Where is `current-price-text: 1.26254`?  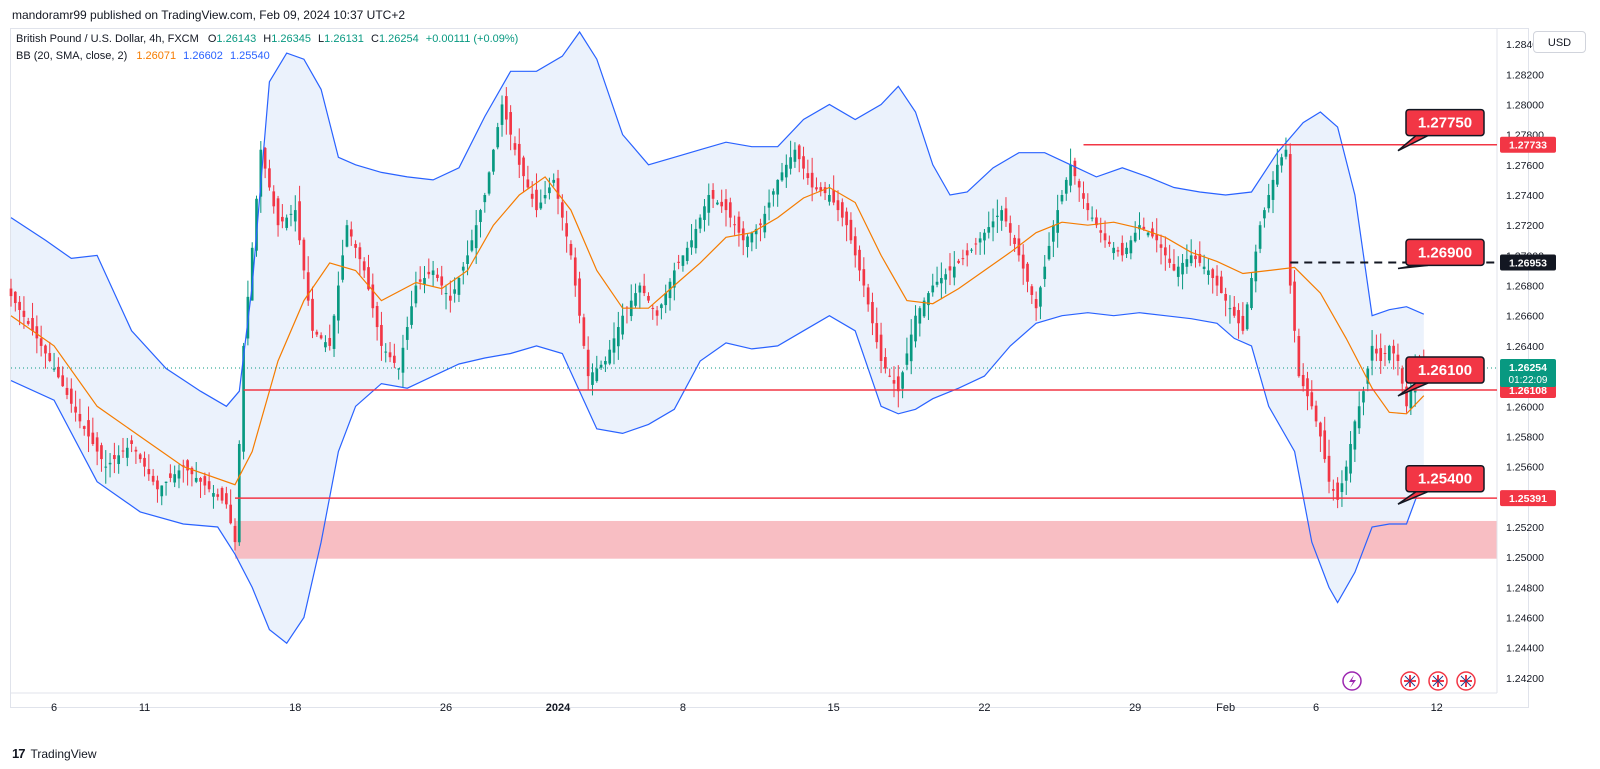 current-price-text: 1.26254 is located at coordinates (1528, 368).